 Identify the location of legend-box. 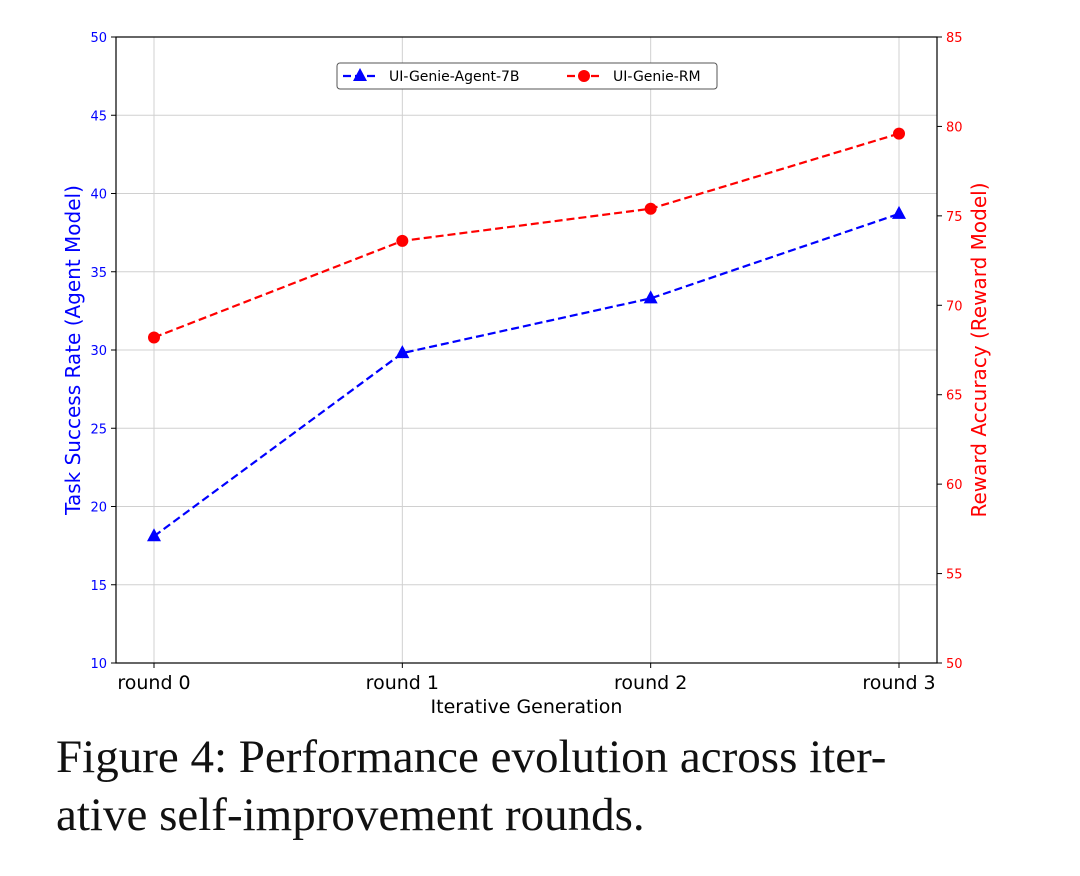
(527, 76).